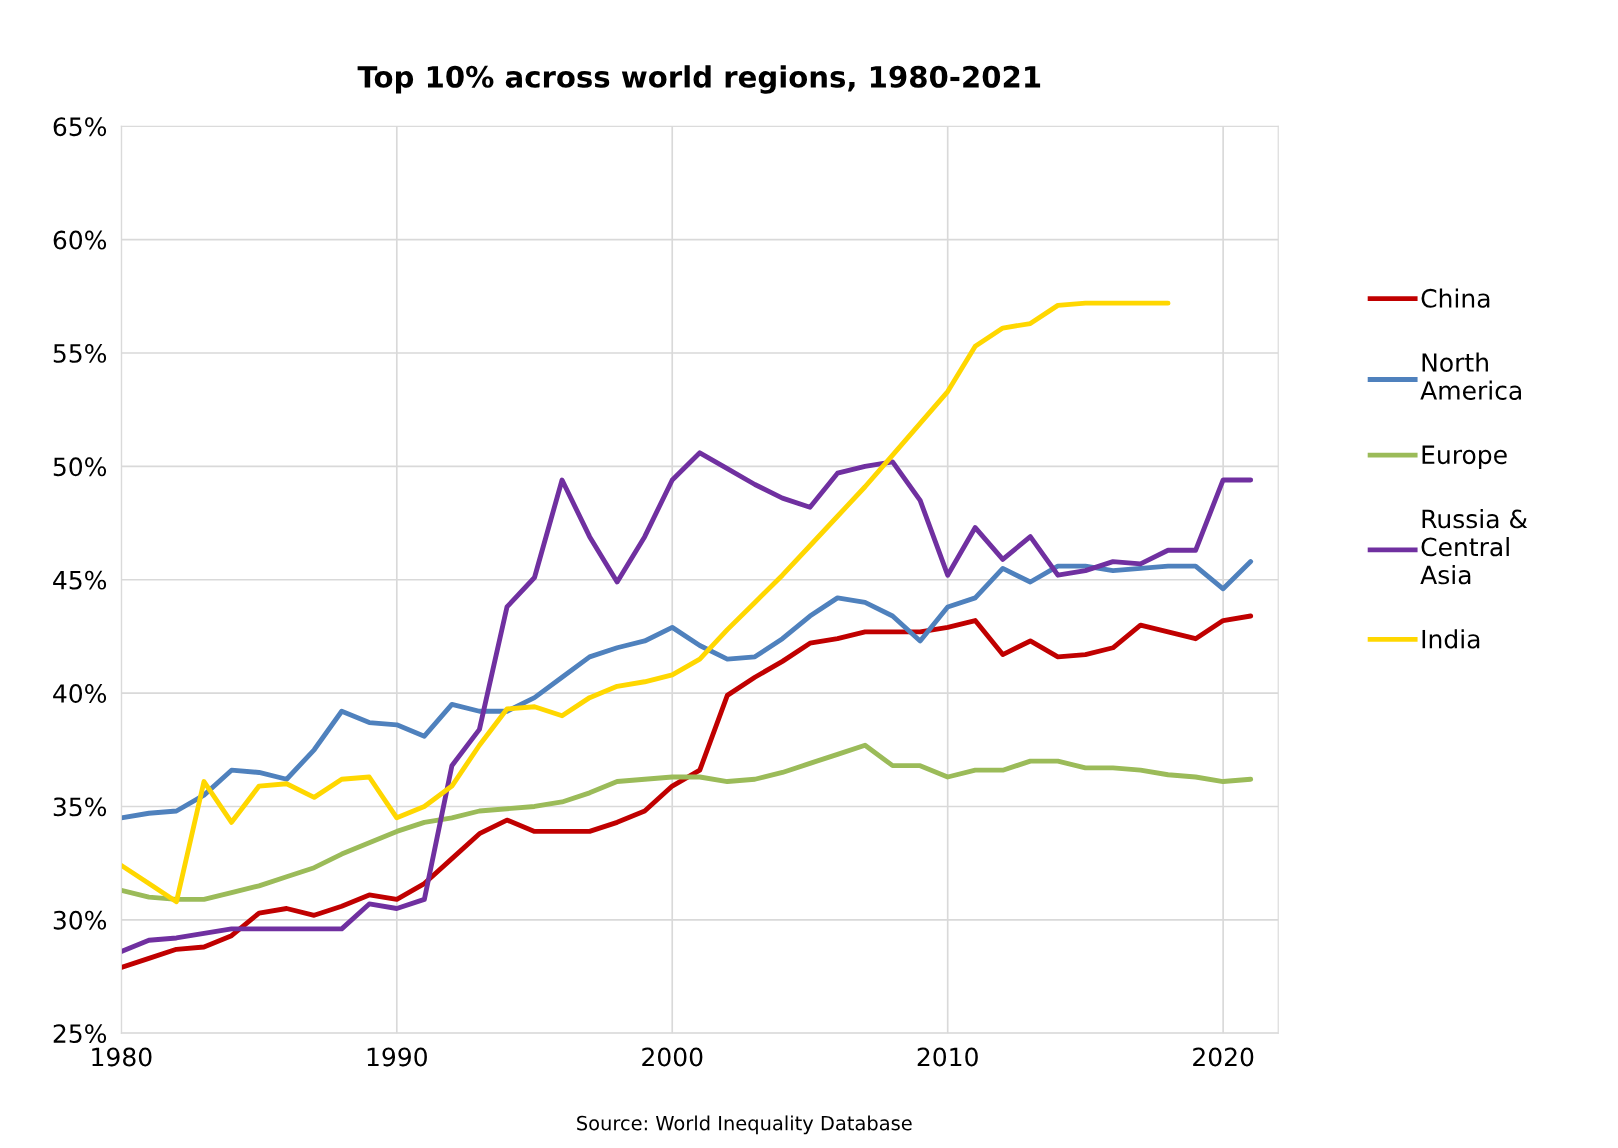 Image resolution: width=1618 pixels, height=1148 pixels. I want to click on chart-title: Top 10% across world regions, 1980-2021, so click(699, 79).